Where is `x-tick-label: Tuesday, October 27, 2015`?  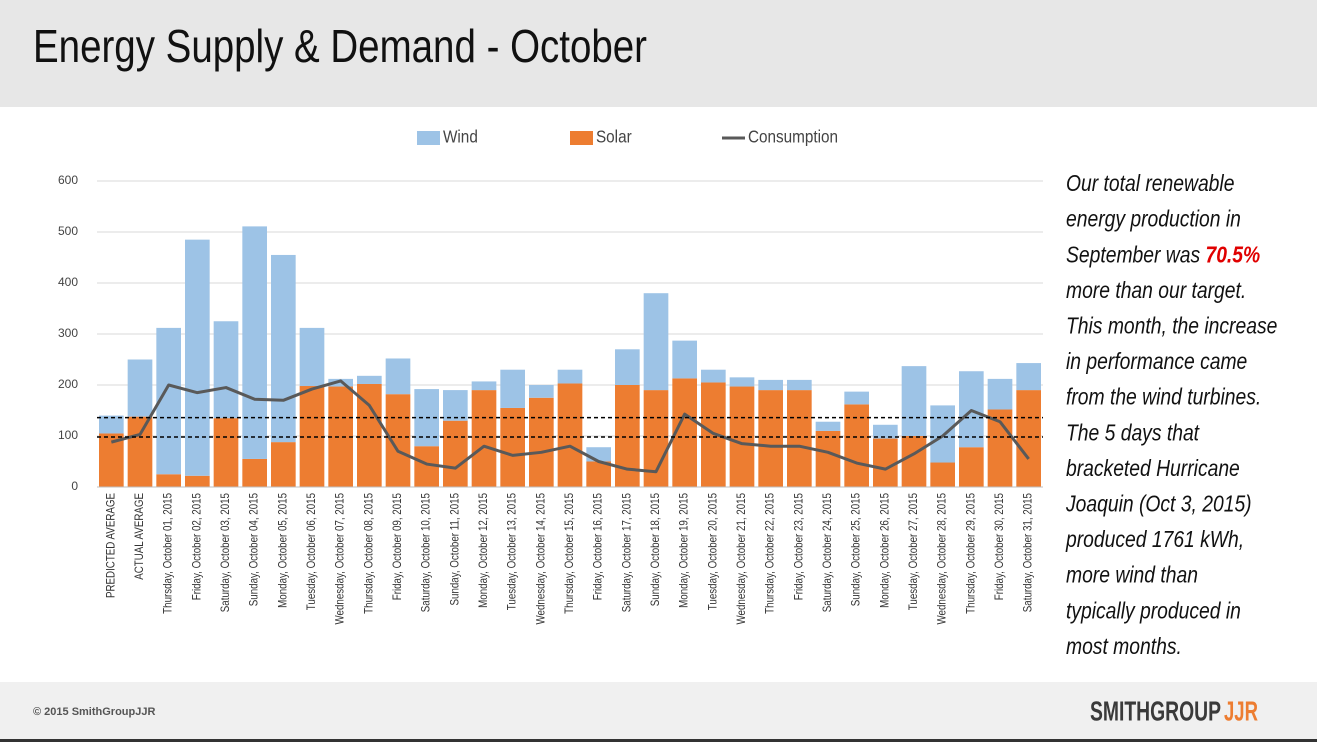
x-tick-label: Tuesday, October 27, 2015 is located at coordinates (913, 551).